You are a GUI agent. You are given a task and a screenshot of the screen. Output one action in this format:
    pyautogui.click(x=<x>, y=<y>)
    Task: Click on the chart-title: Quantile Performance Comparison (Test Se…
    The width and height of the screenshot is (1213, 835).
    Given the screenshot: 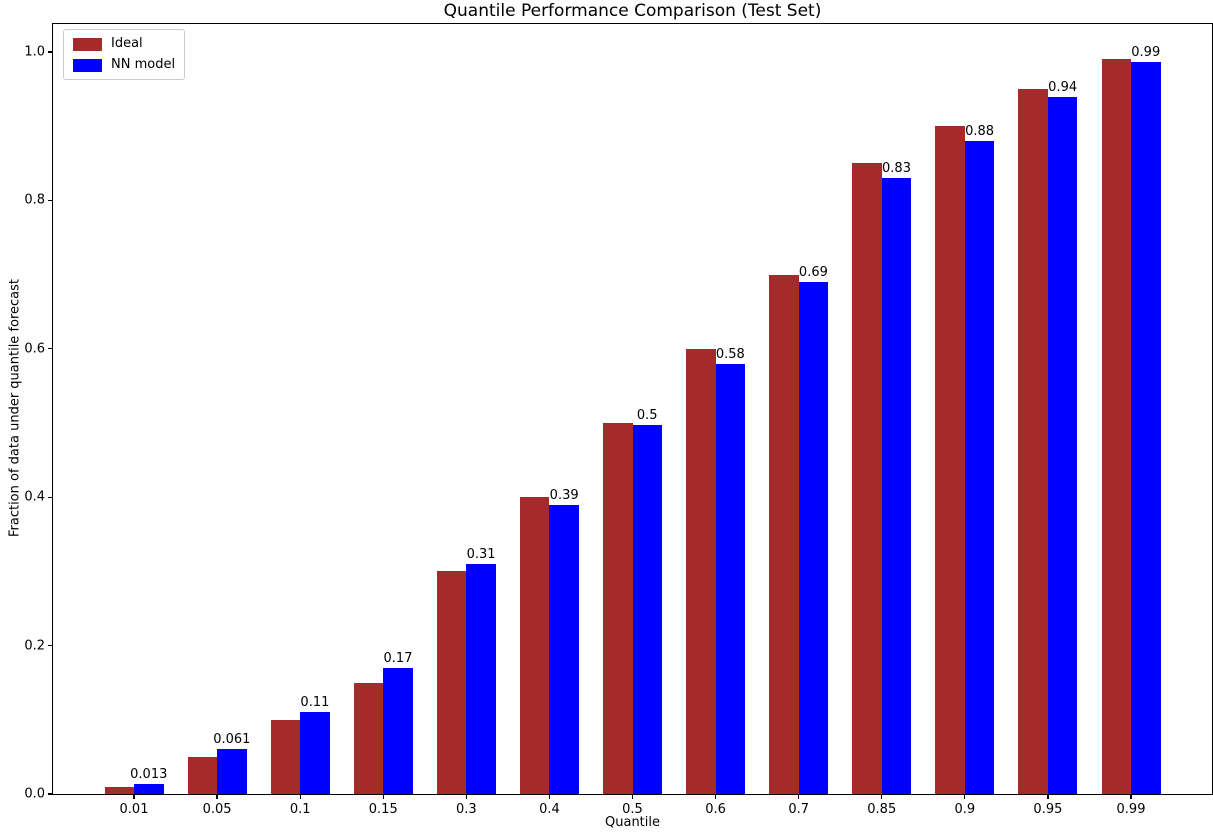 What is the action you would take?
    pyautogui.click(x=632, y=11)
    